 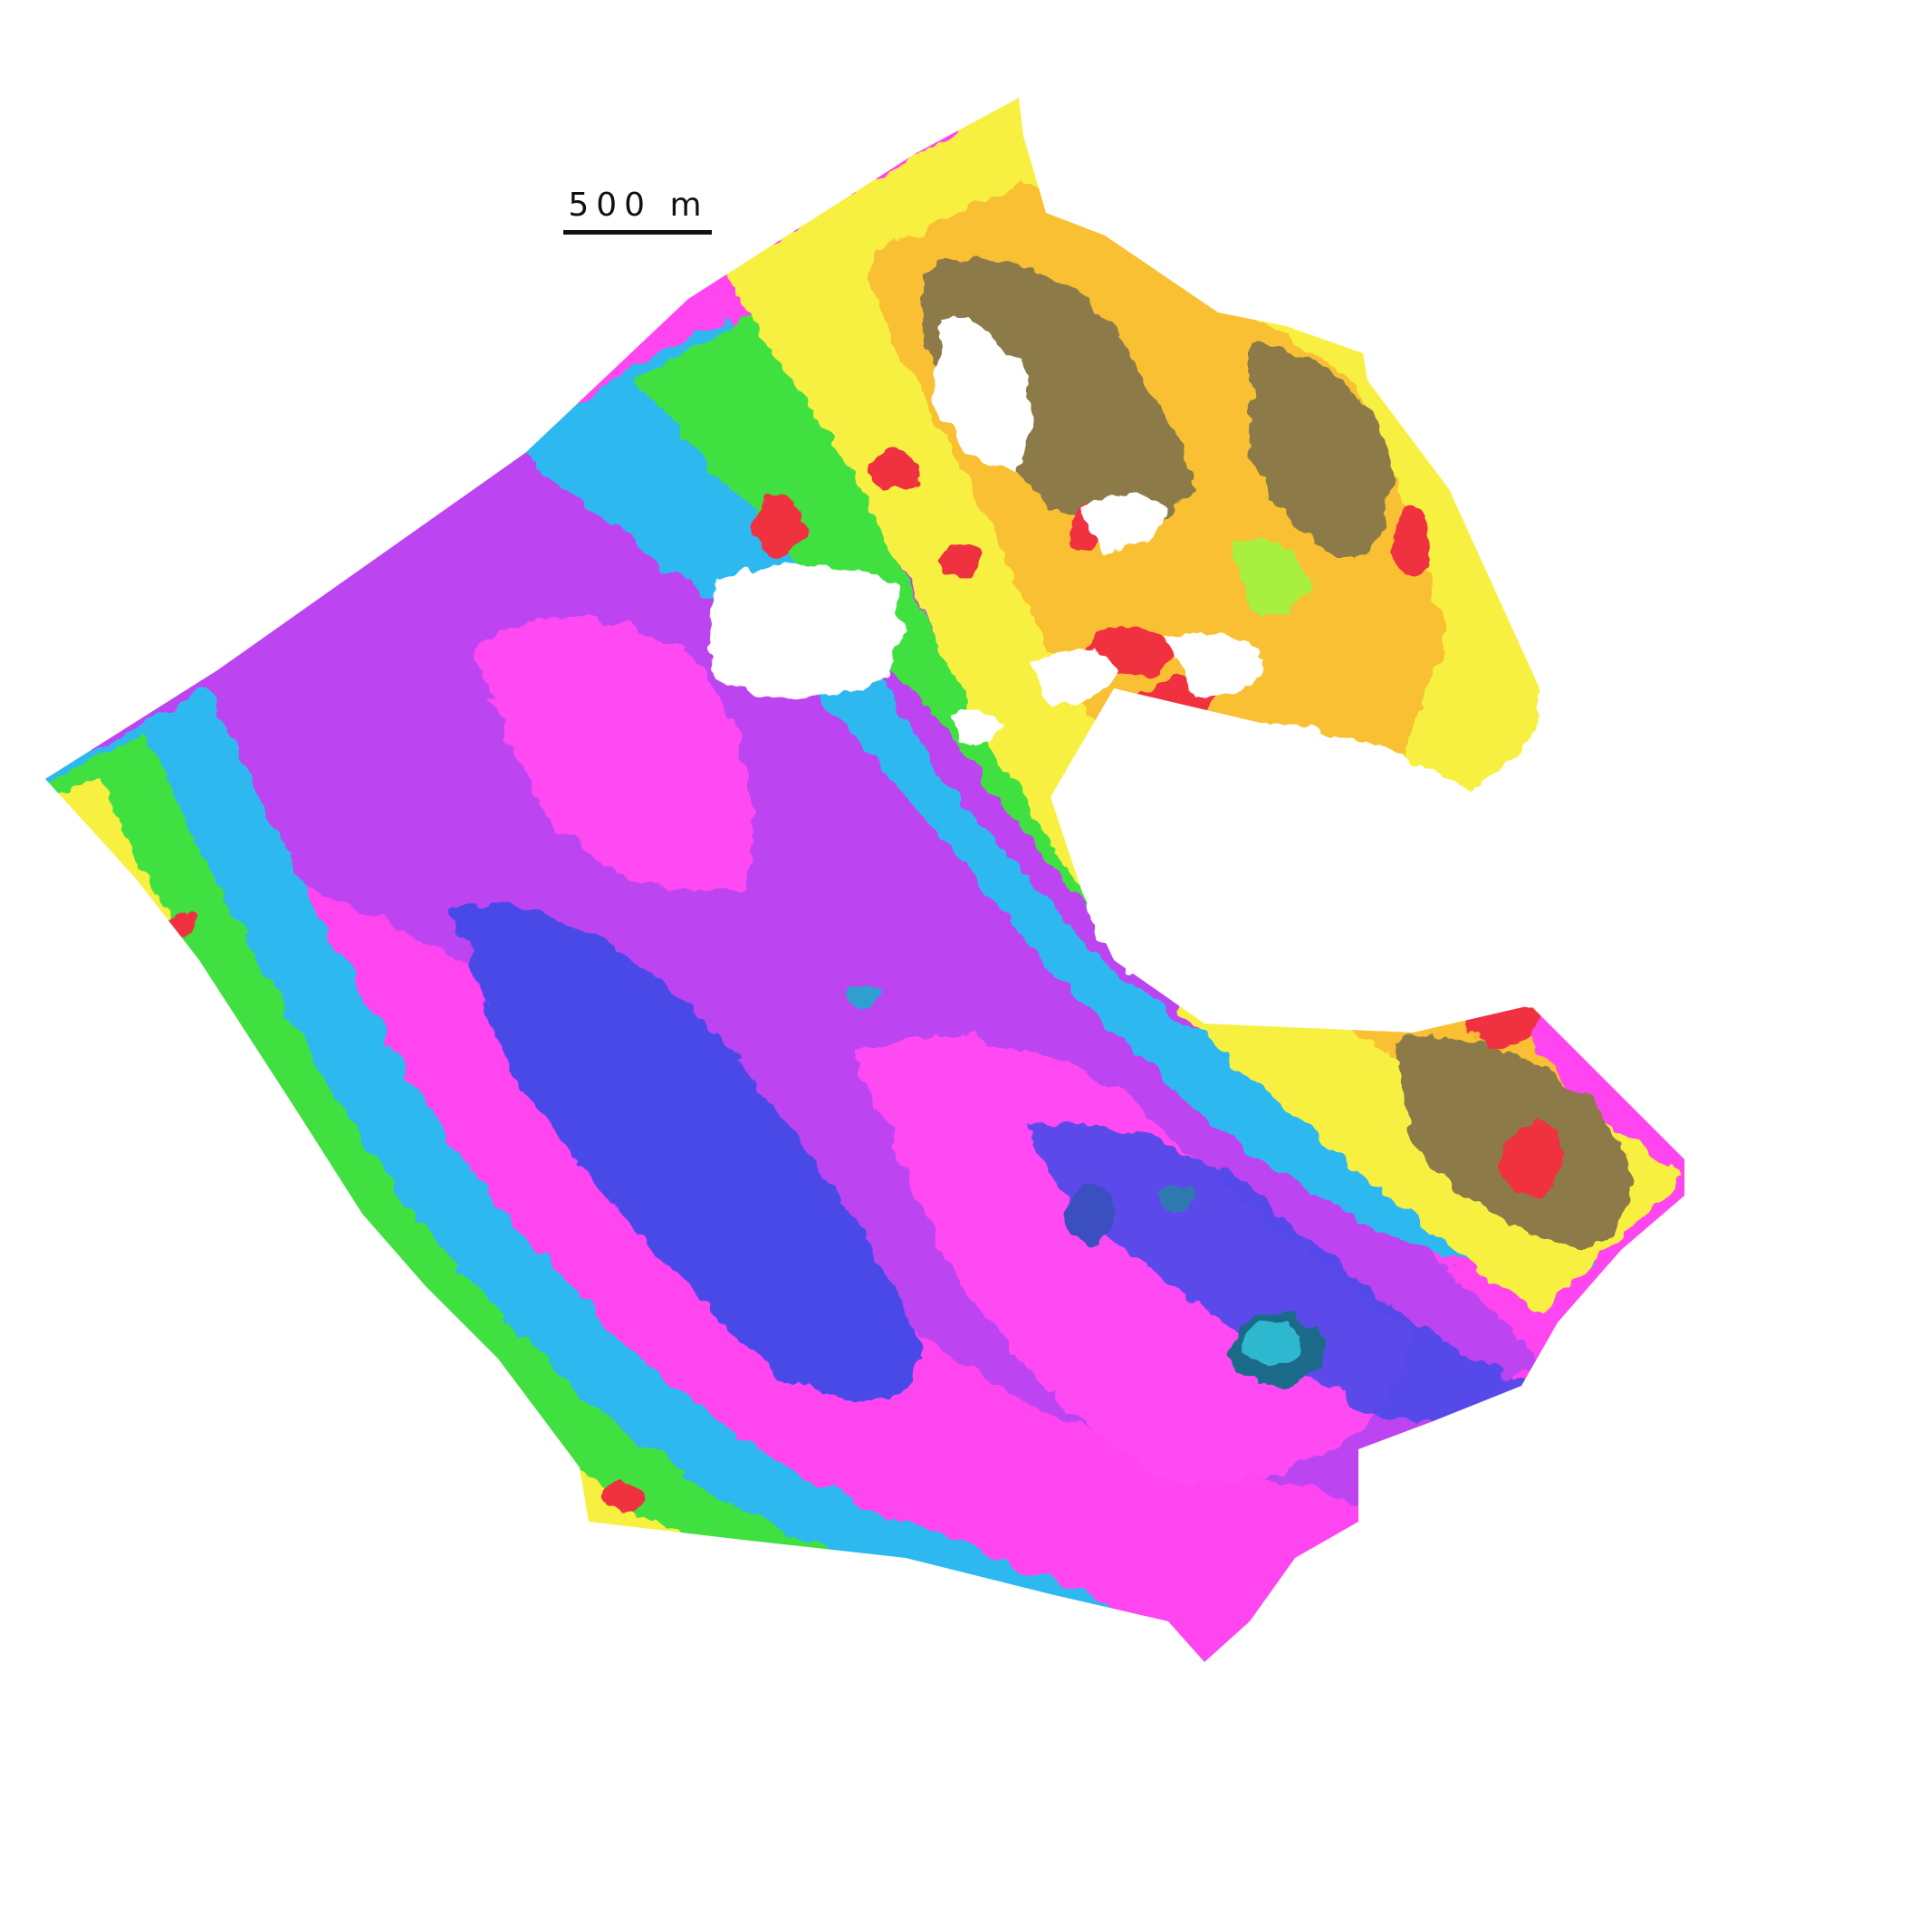 What do you see at coordinates (1277, 1349) in the screenshot?
I see `seamount` at bounding box center [1277, 1349].